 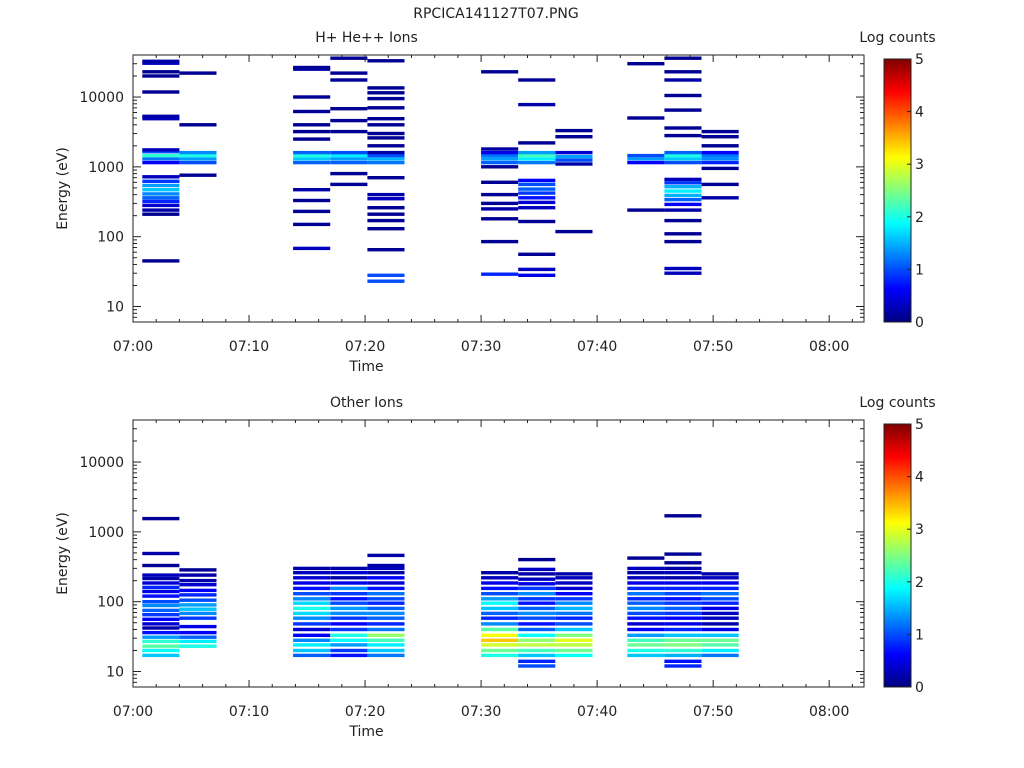 What do you see at coordinates (365, 367) in the screenshot?
I see `x-axis-label: Time` at bounding box center [365, 367].